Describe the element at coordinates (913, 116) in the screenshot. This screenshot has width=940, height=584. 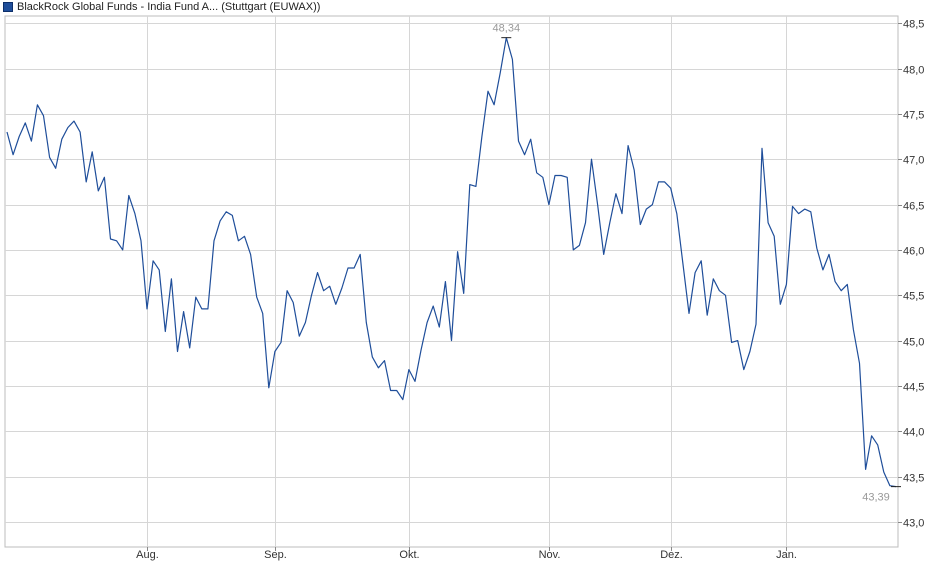
I see `y-tick-label: 47,5` at that location.